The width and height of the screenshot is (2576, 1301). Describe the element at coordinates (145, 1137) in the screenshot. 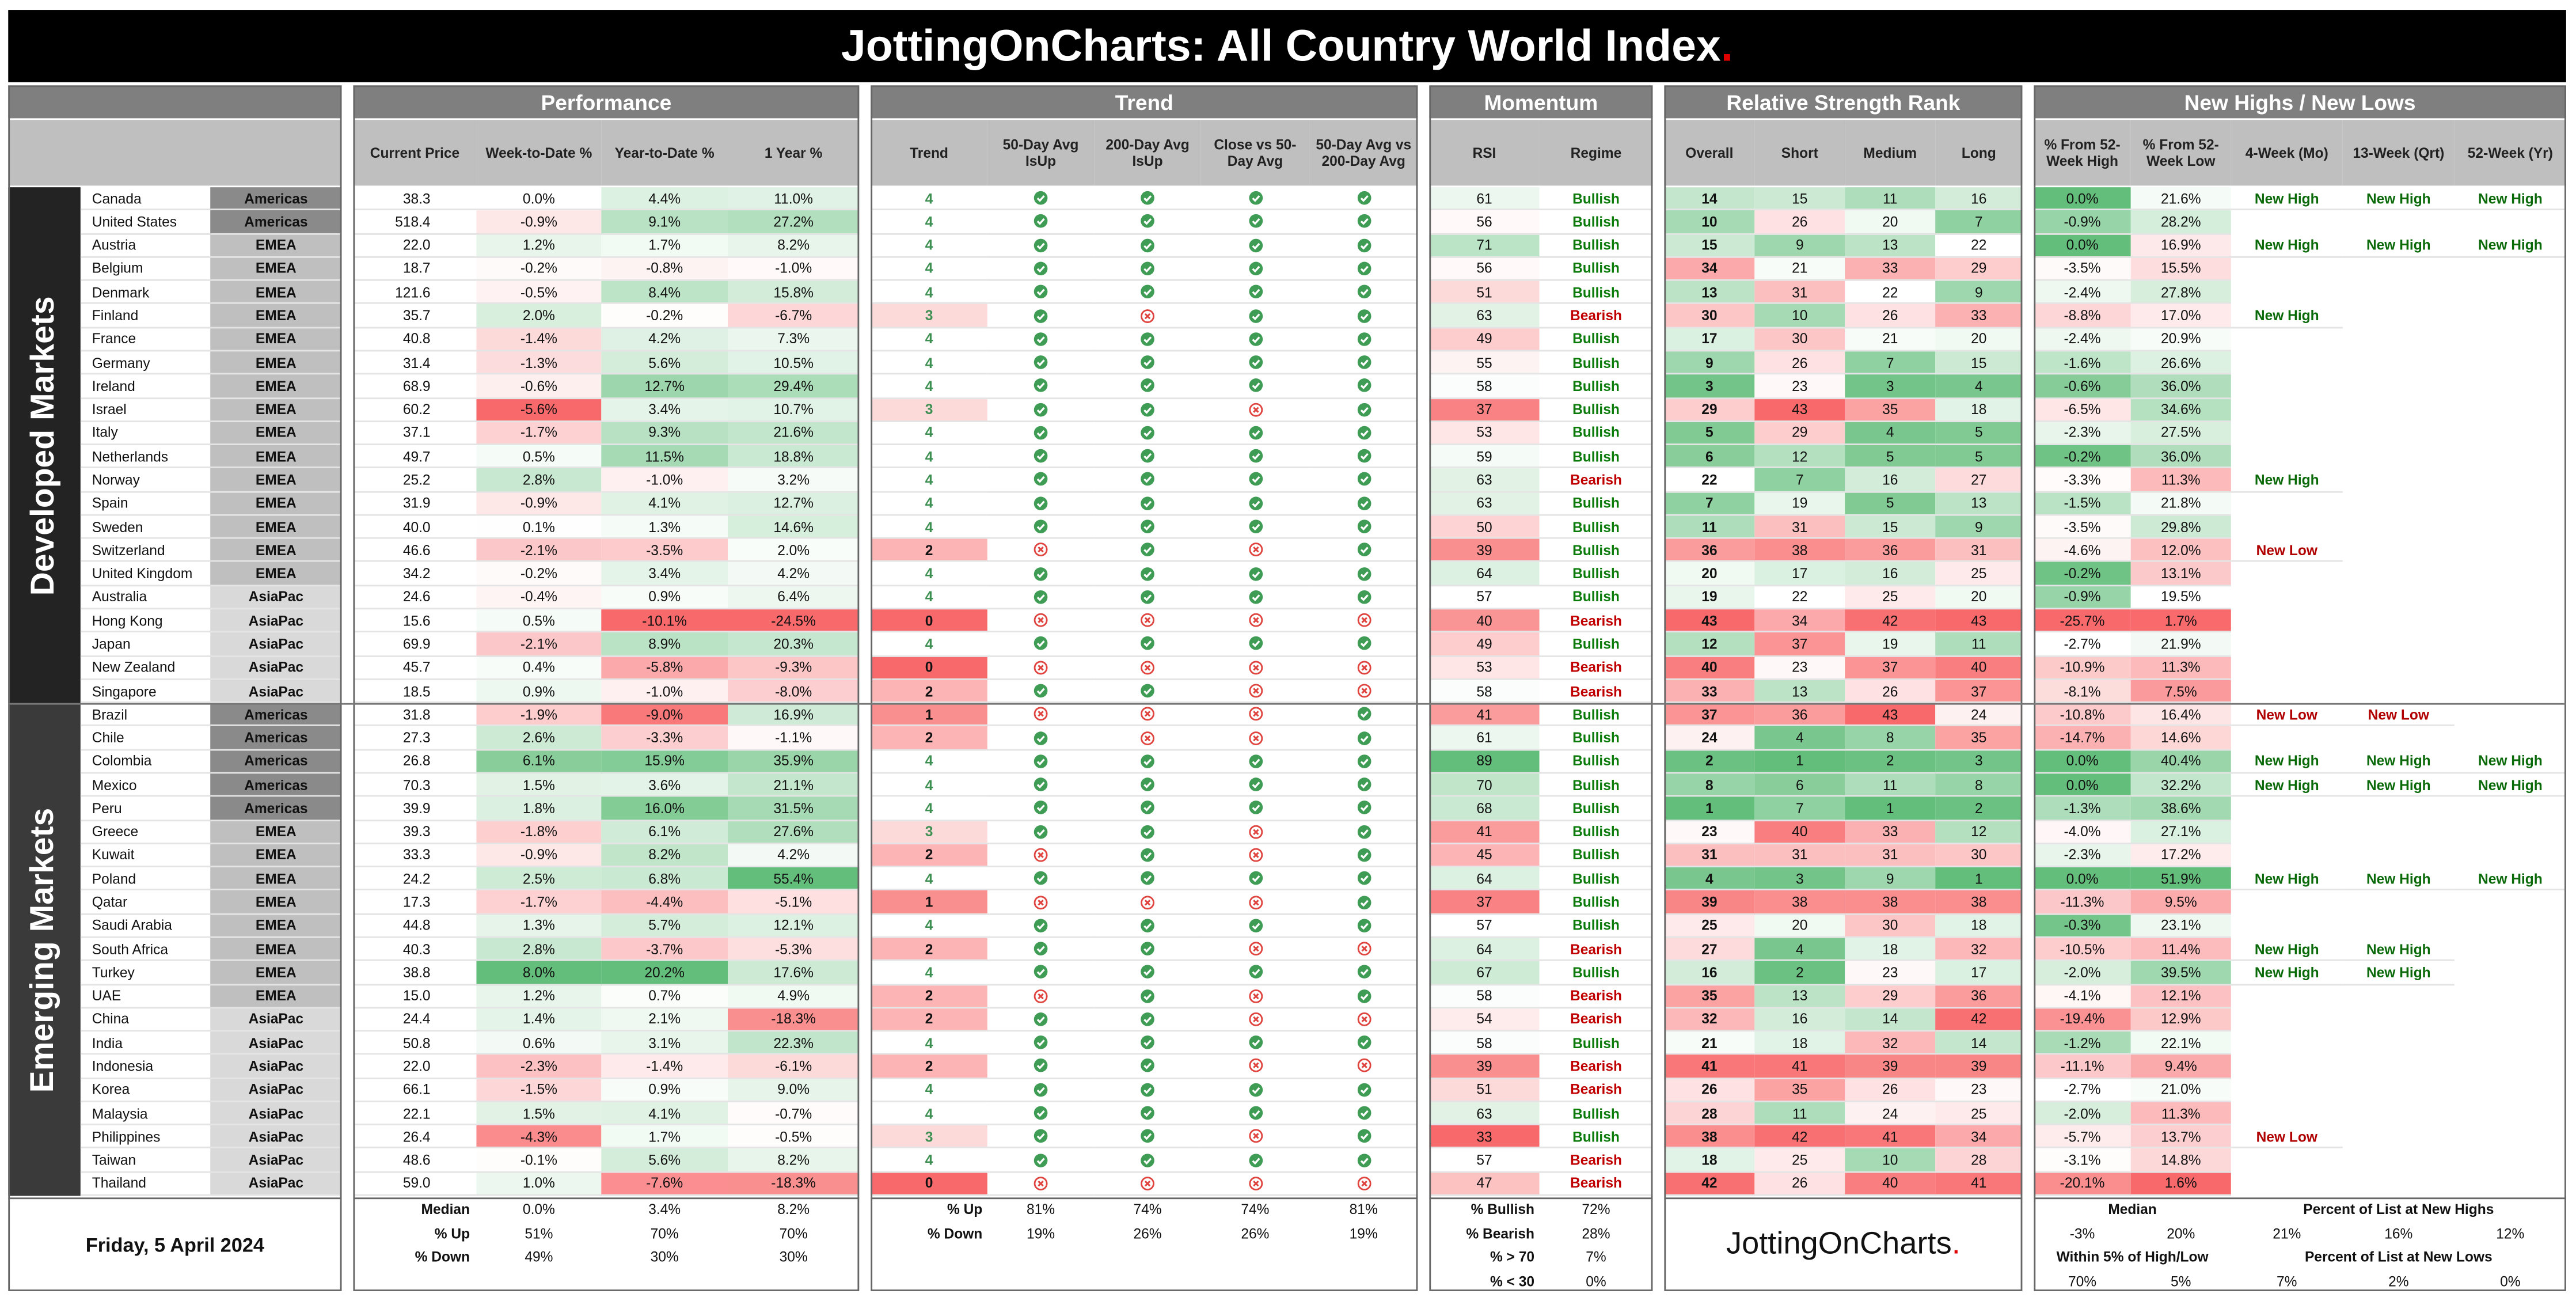

I see `country: Philippines` at that location.